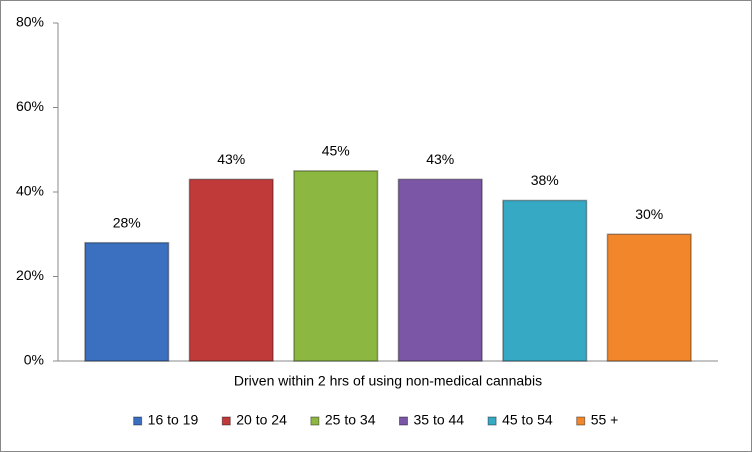 This screenshot has width=752, height=452. I want to click on legend-label: 16 to 19, so click(173, 420).